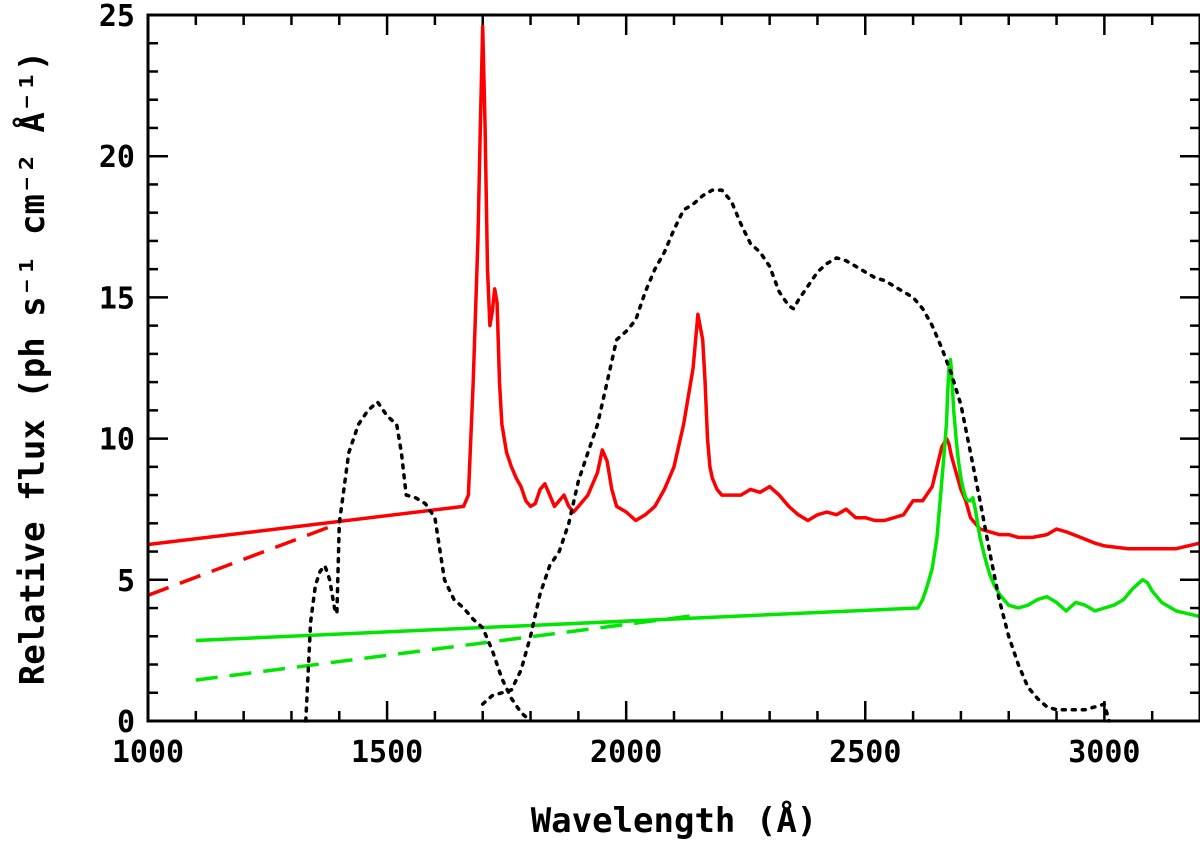  Describe the element at coordinates (447, 647) in the screenshot. I see `series-line-green-extrapolation` at that location.